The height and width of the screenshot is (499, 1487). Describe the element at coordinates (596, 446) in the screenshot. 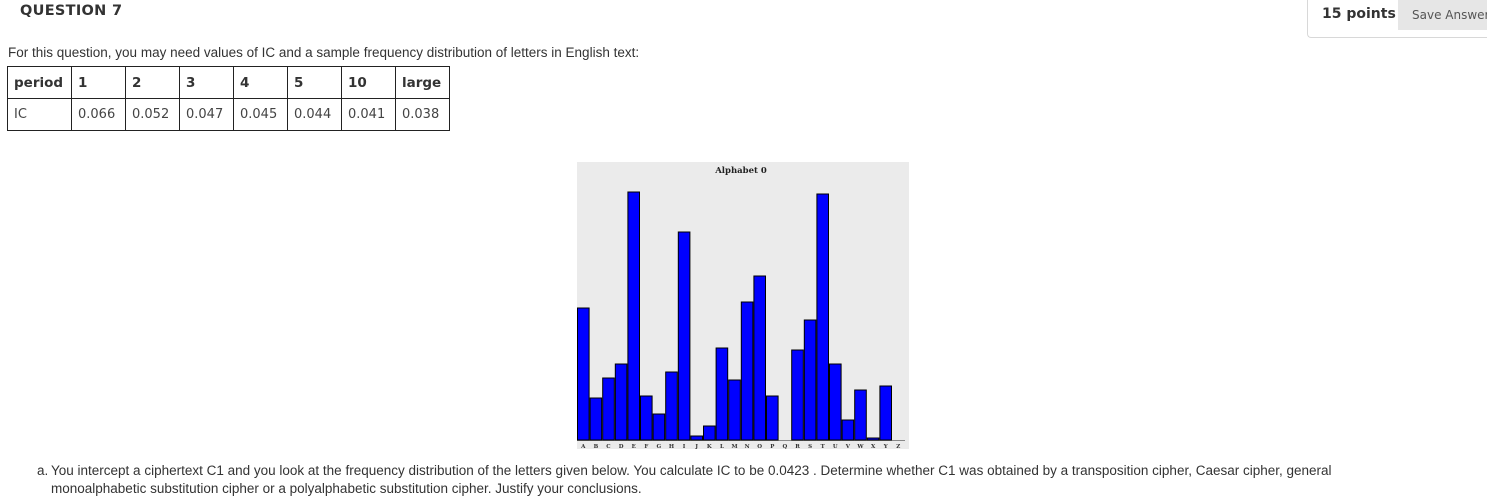

I see `chart-tick-label: B` at that location.